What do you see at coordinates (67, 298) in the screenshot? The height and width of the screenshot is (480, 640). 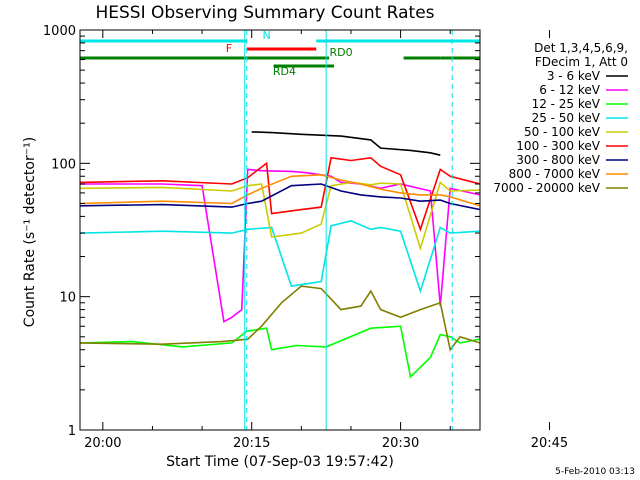 I see `y-tick-label-1: 10` at bounding box center [67, 298].